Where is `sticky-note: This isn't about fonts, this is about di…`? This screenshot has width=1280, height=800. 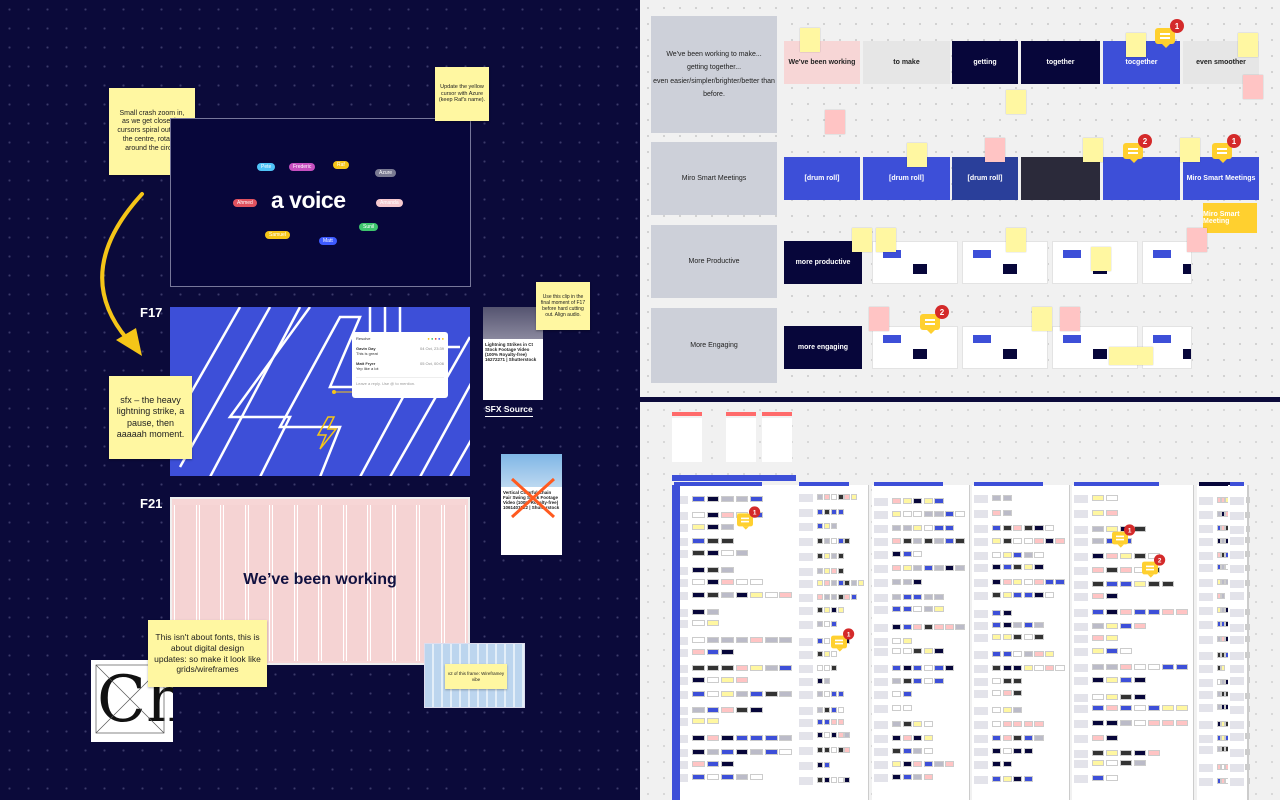
sticky-note: This isn't about fonts, this is about di… is located at coordinates (207, 653).